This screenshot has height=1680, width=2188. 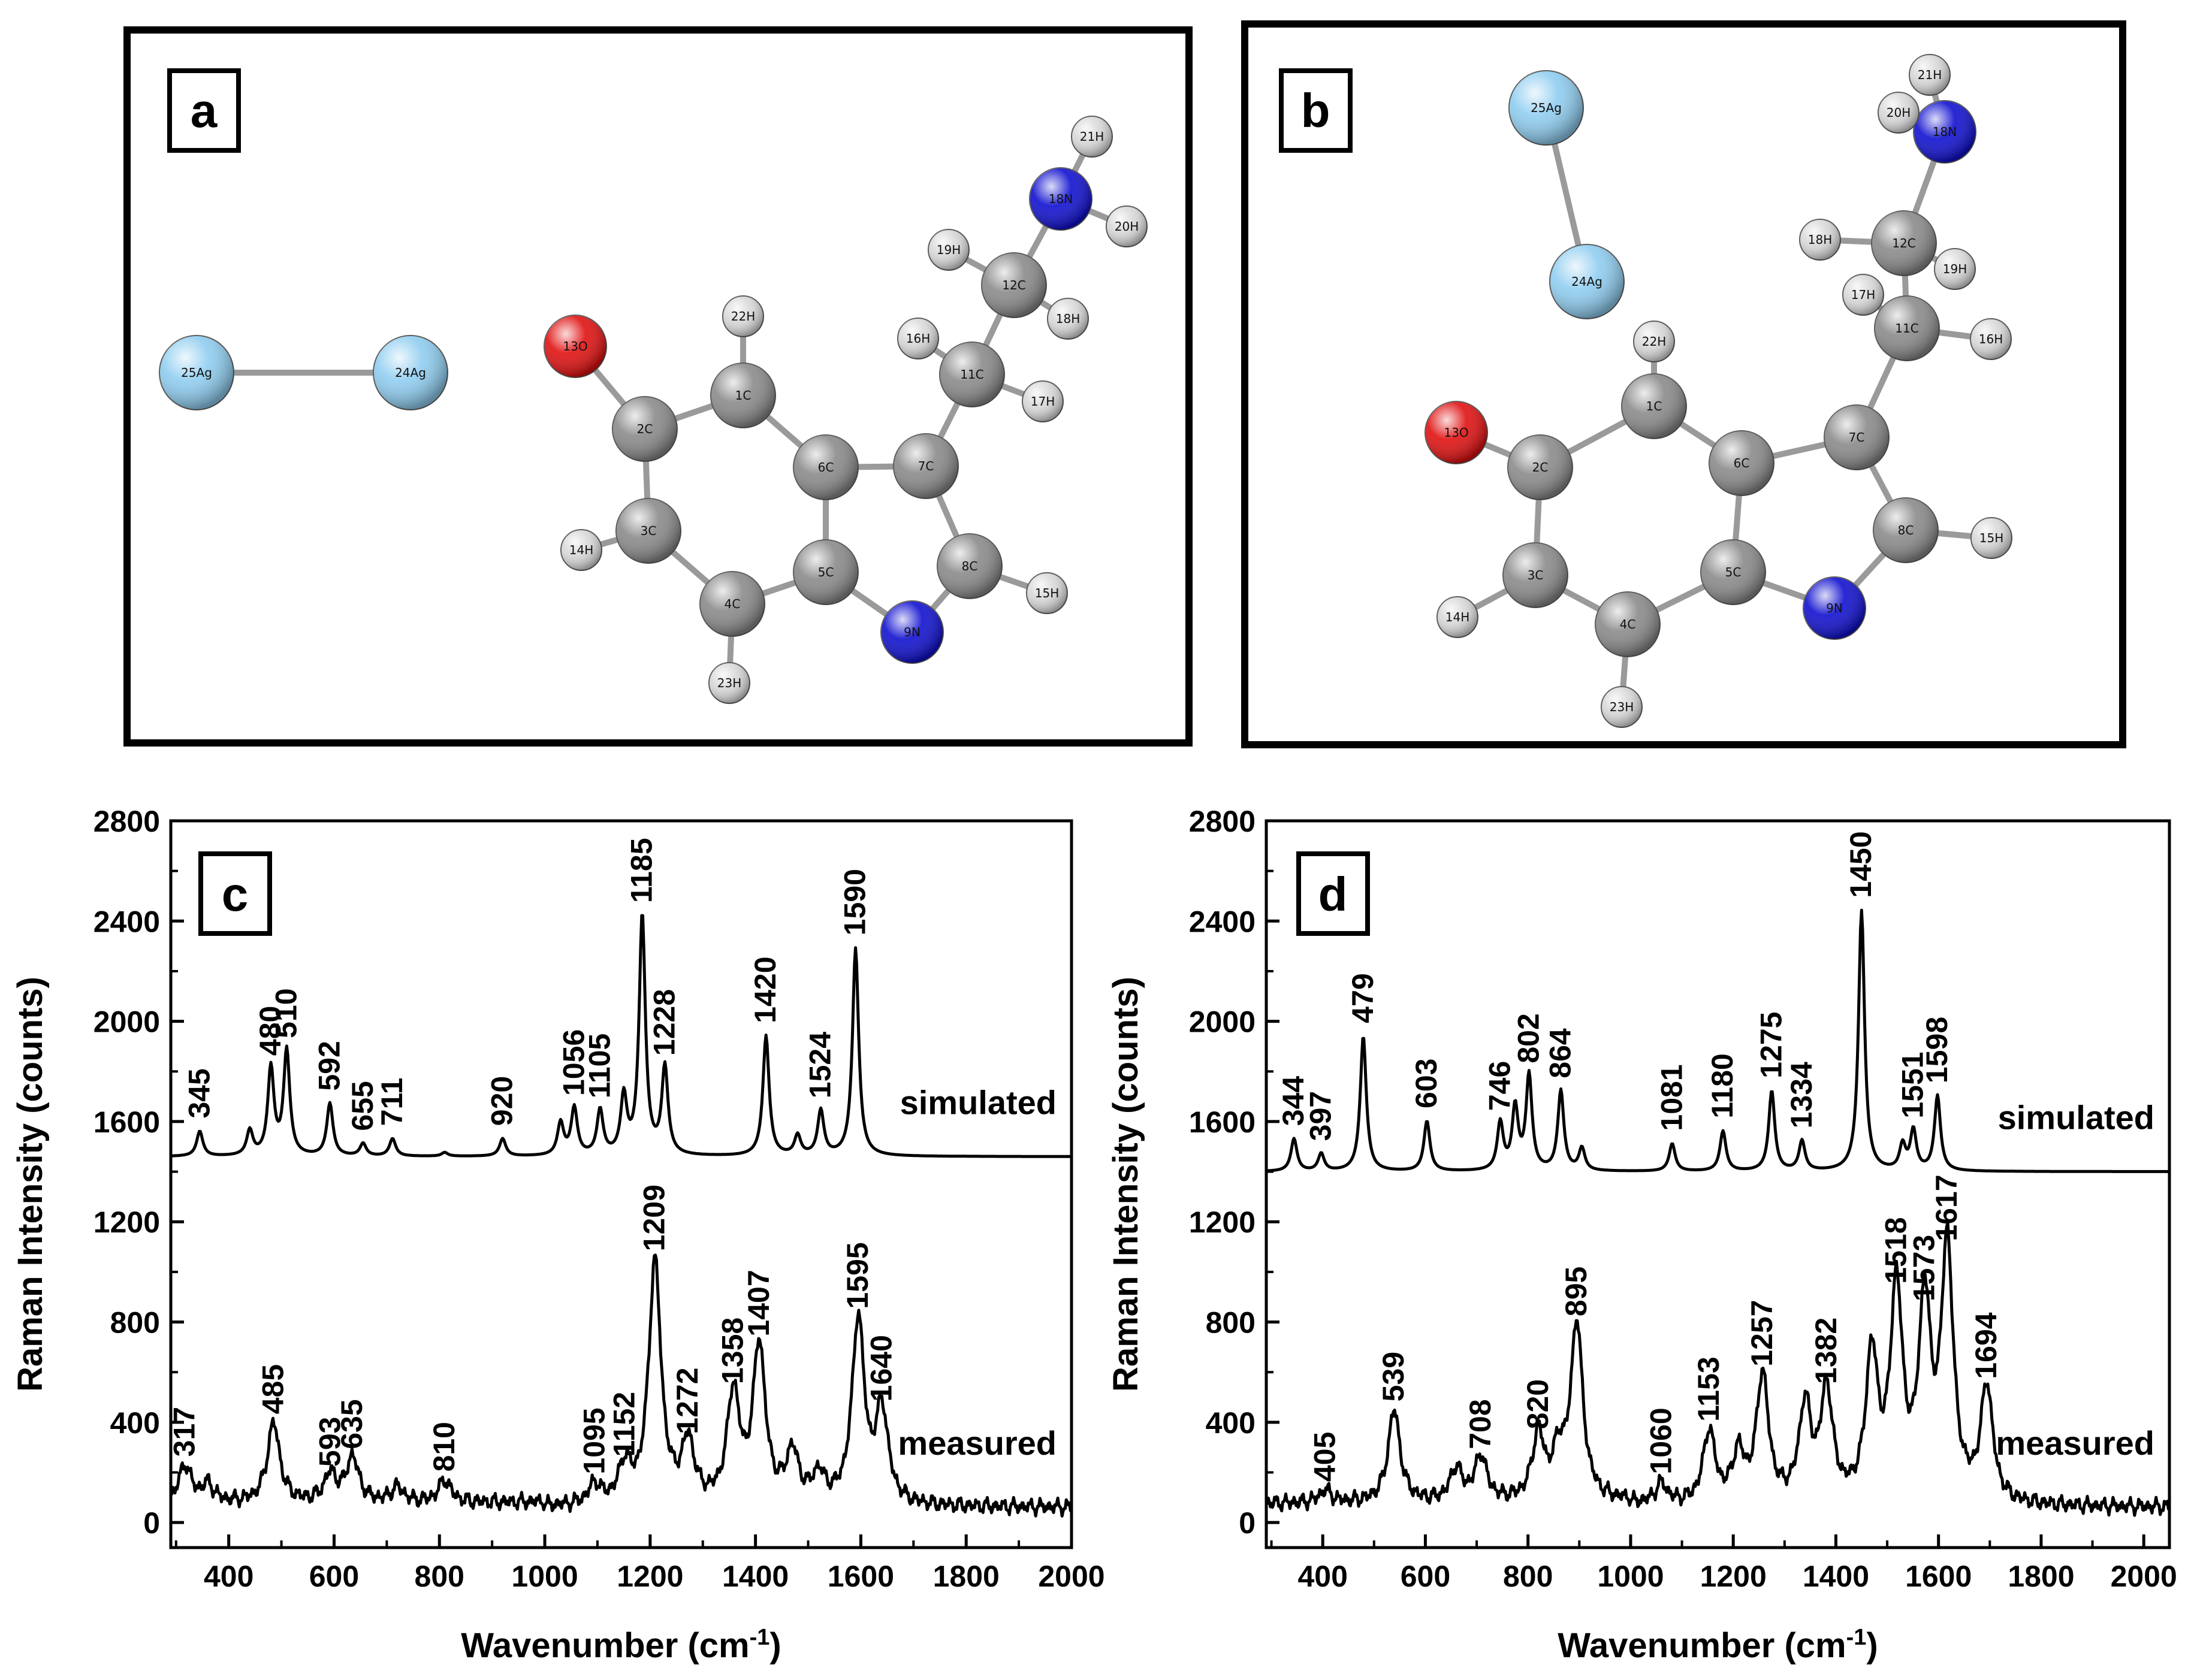 What do you see at coordinates (1762, 1334) in the screenshot?
I see `peak-label-measured: 1257` at bounding box center [1762, 1334].